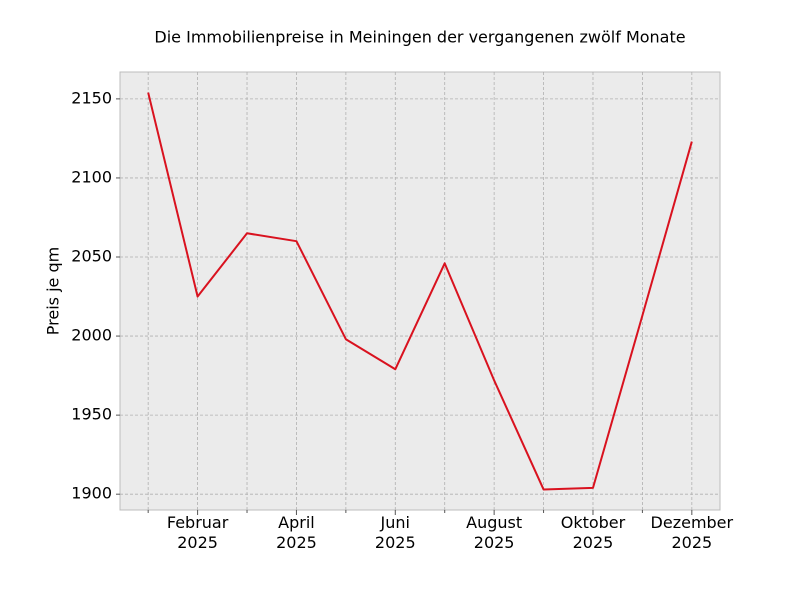 Image resolution: width=800 pixels, height=600 pixels. What do you see at coordinates (197, 532) in the screenshot?
I see `x-tick-label: Februar 2025` at bounding box center [197, 532].